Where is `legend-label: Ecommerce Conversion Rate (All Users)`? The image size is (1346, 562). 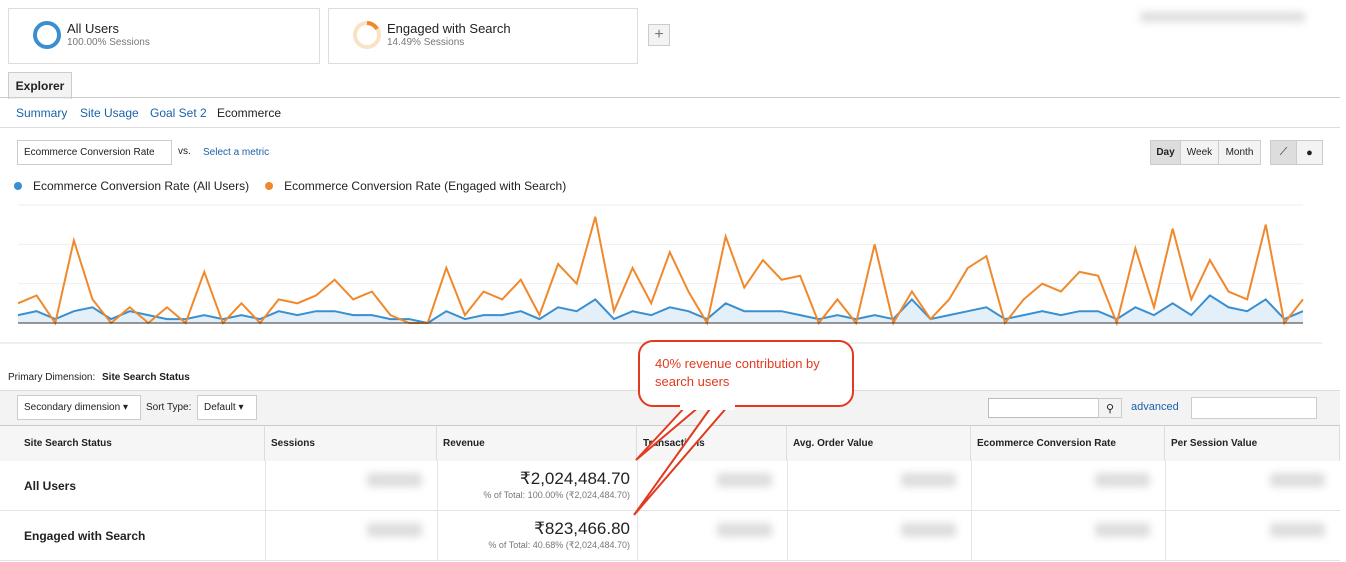 legend-label: Ecommerce Conversion Rate (All Users) is located at coordinates (141, 186).